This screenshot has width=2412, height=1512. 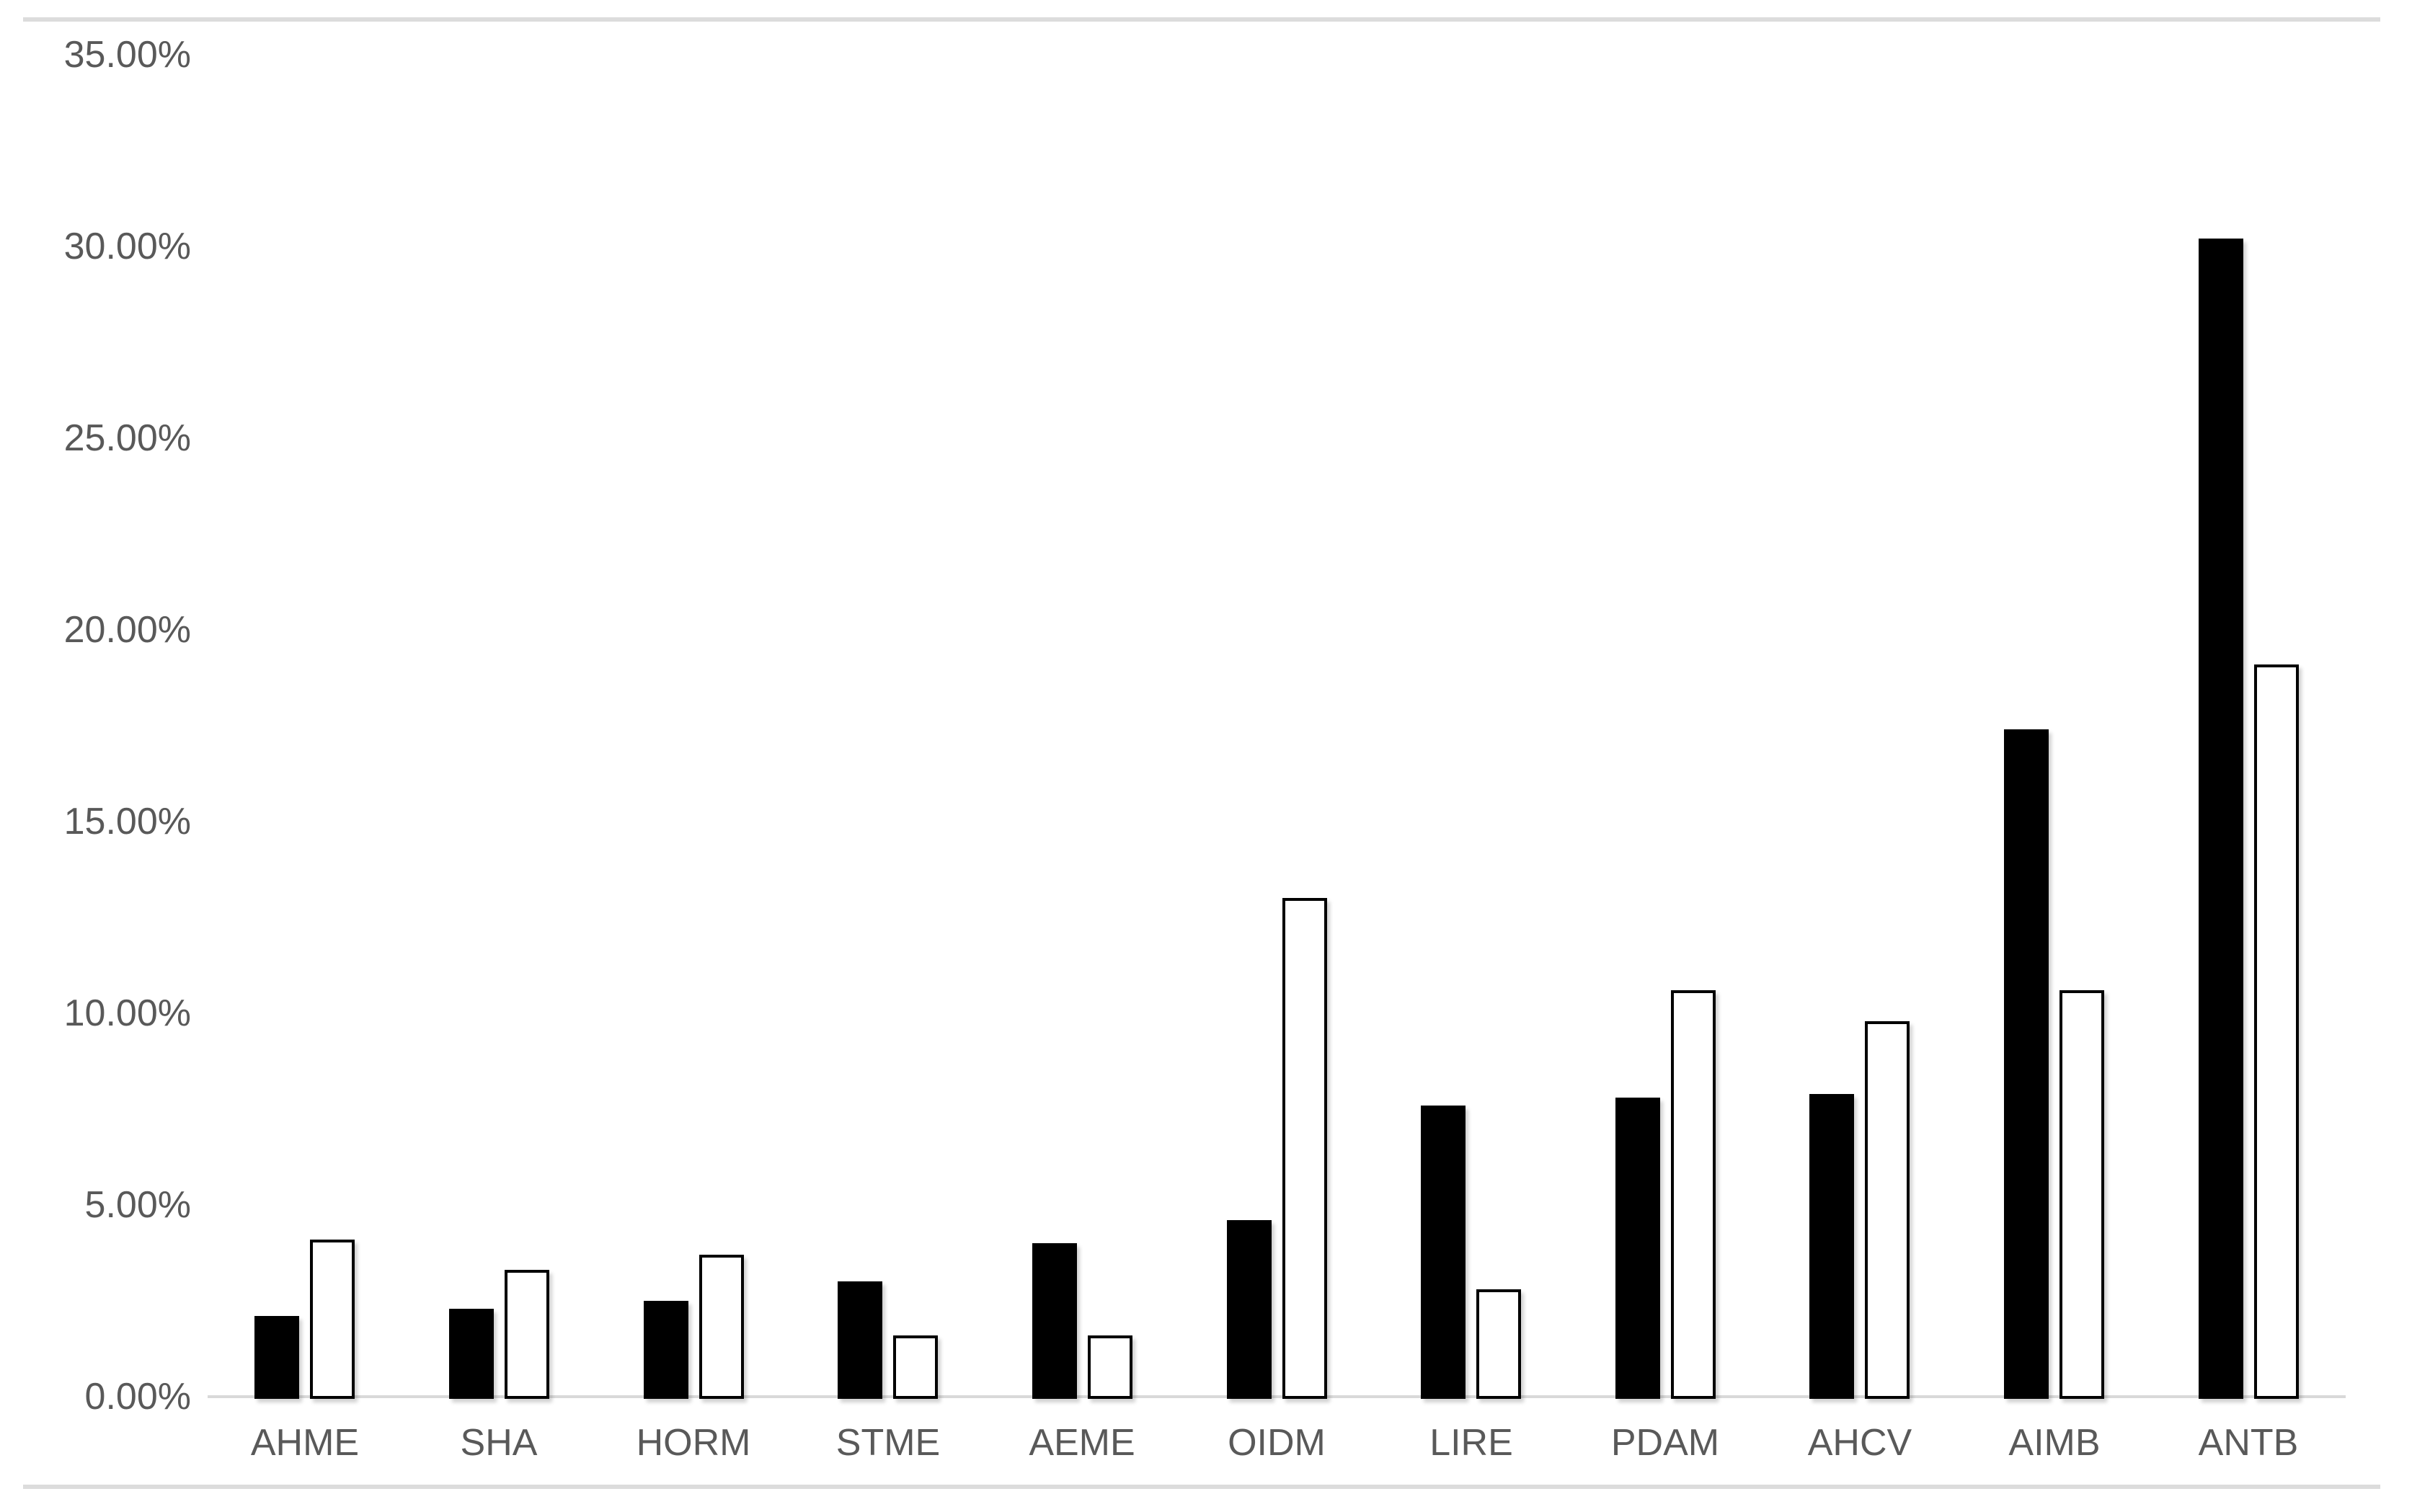 What do you see at coordinates (305, 1443) in the screenshot?
I see `x-axis-category-label: AHME` at bounding box center [305, 1443].